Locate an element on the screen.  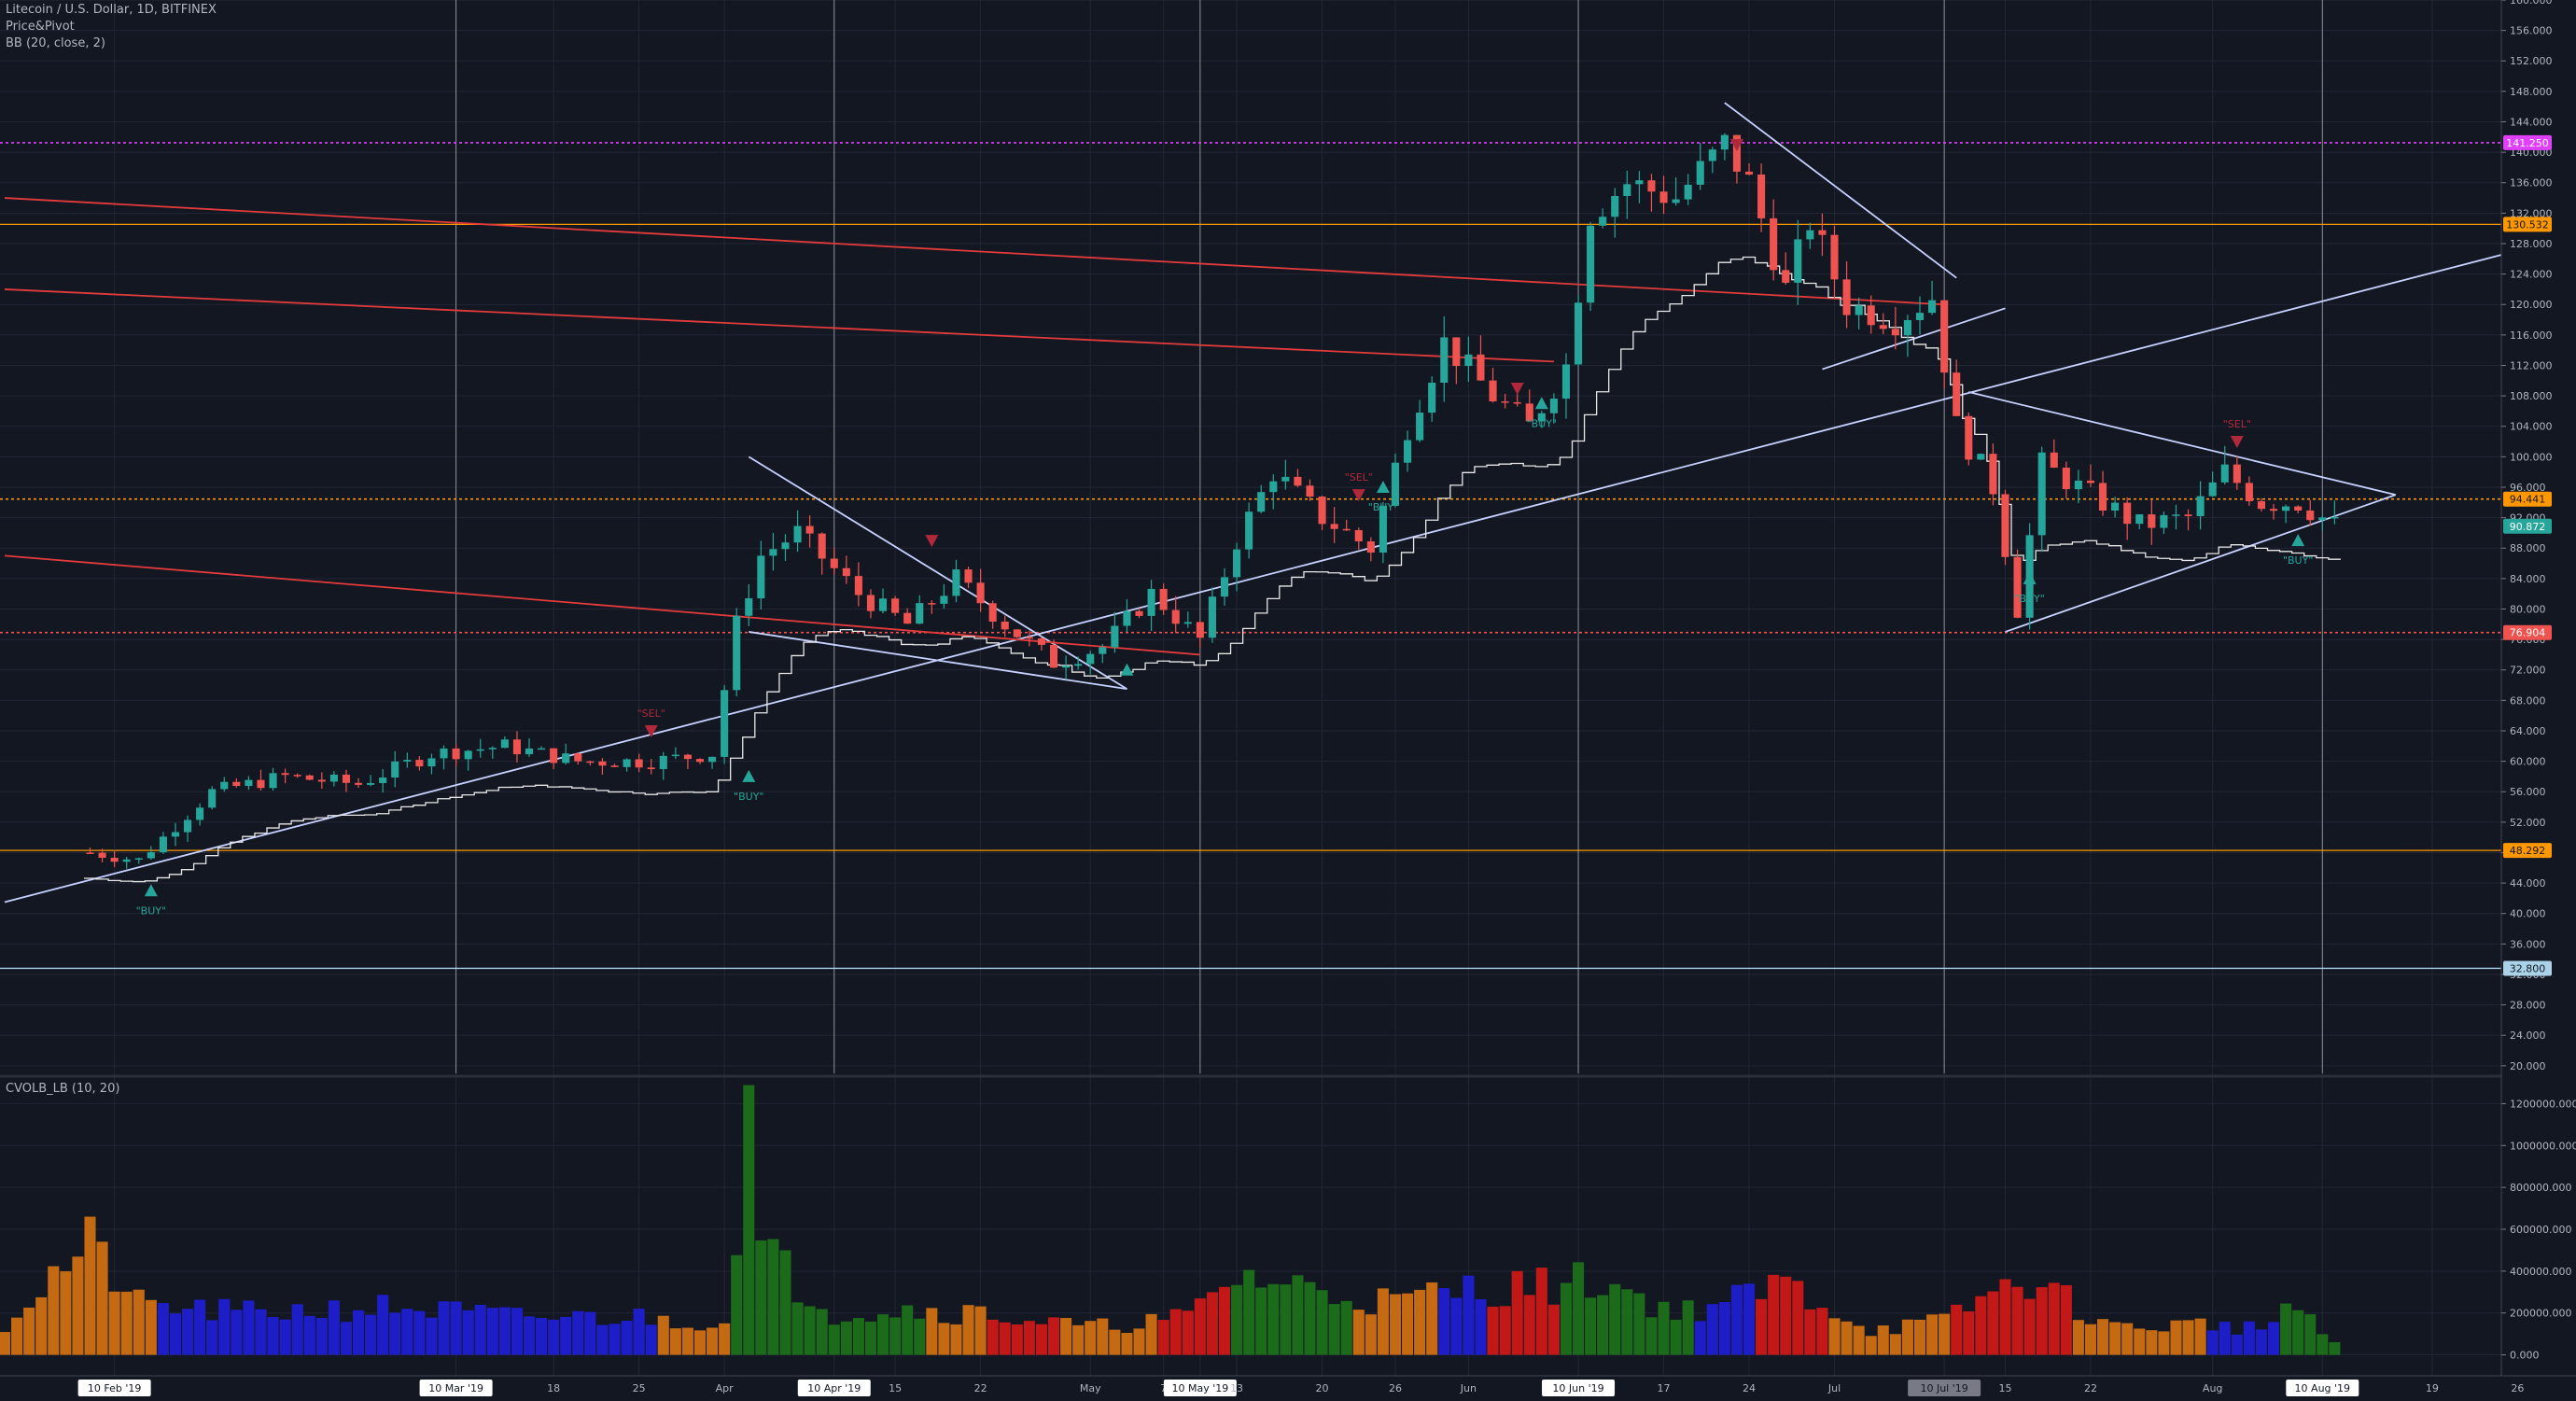
time-label-text: 10 Jun '19 is located at coordinates (1577, 1388).